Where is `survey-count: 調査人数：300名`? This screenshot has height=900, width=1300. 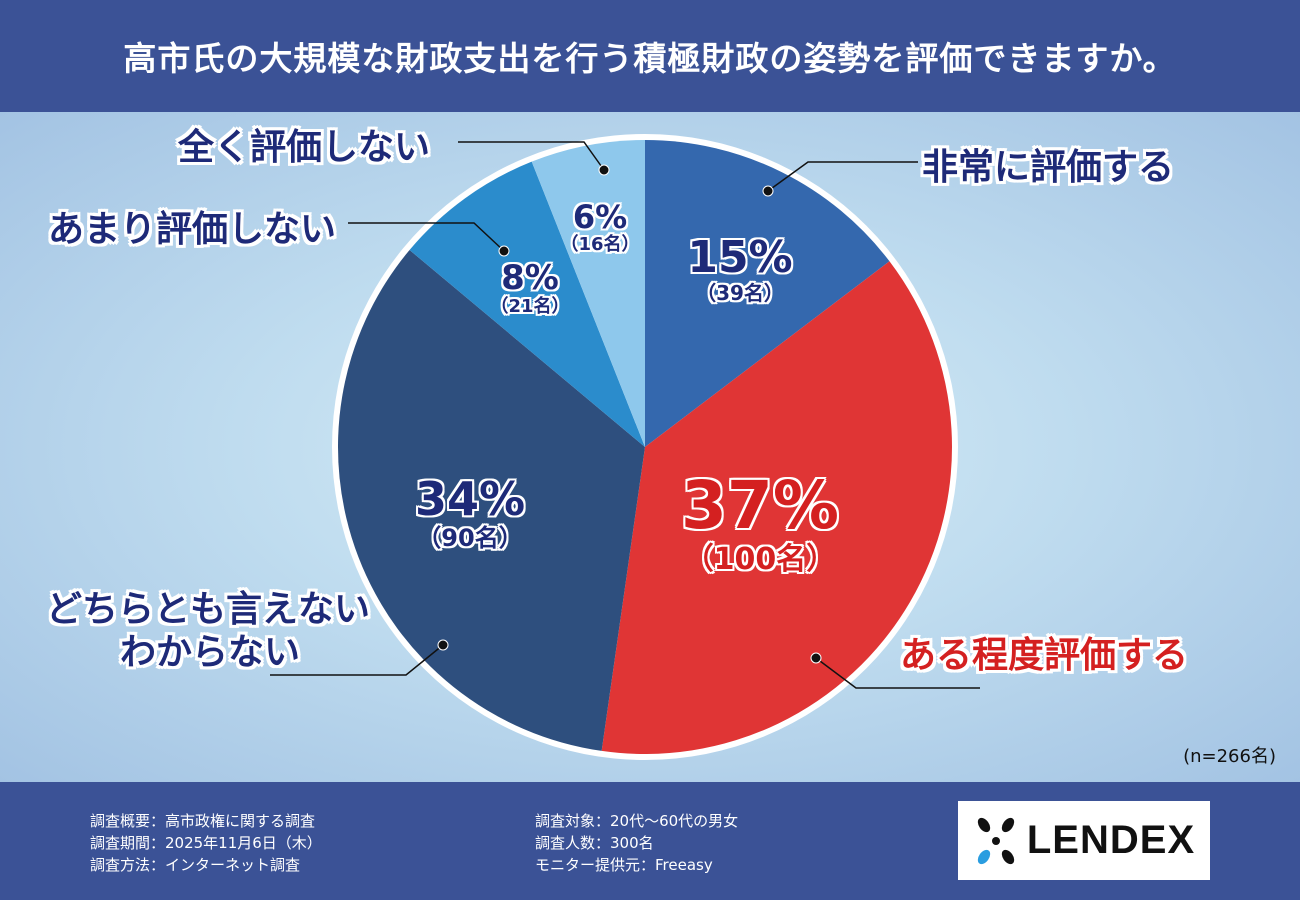
survey-count: 調査人数：300名 is located at coordinates (594, 843).